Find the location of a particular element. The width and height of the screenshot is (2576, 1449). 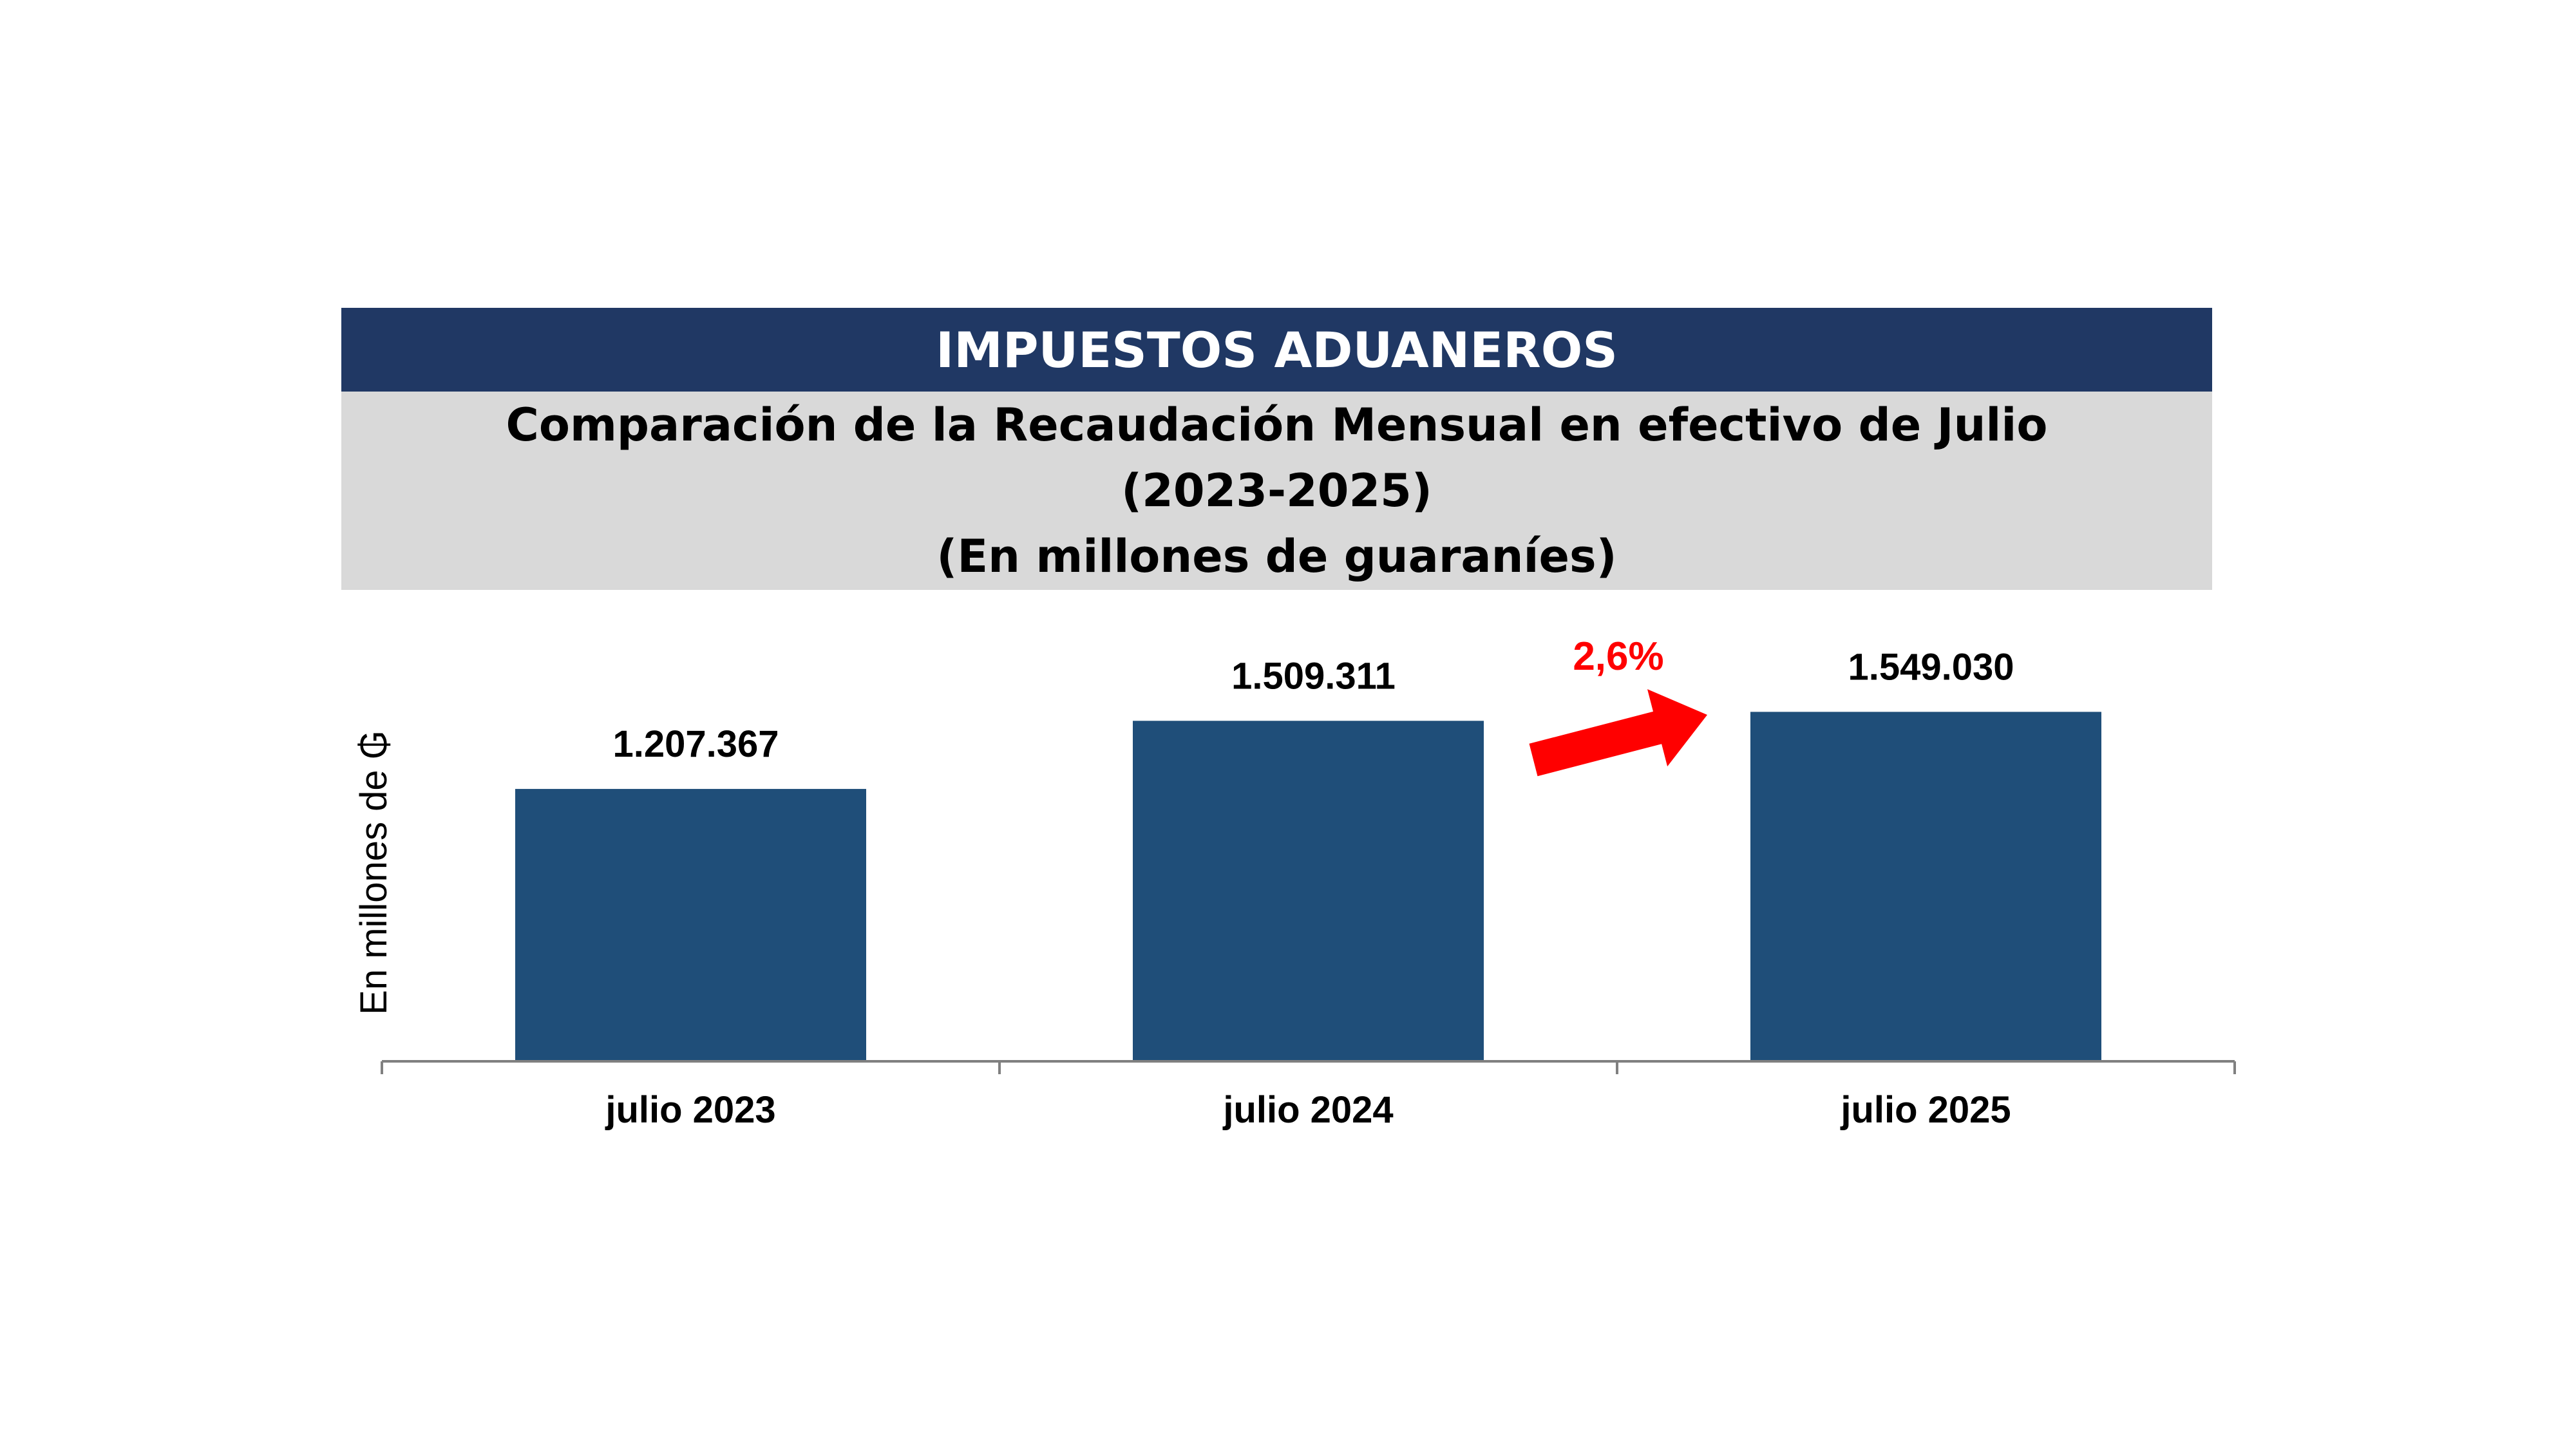

growth-annotation: 2,6% is located at coordinates (1618, 656).